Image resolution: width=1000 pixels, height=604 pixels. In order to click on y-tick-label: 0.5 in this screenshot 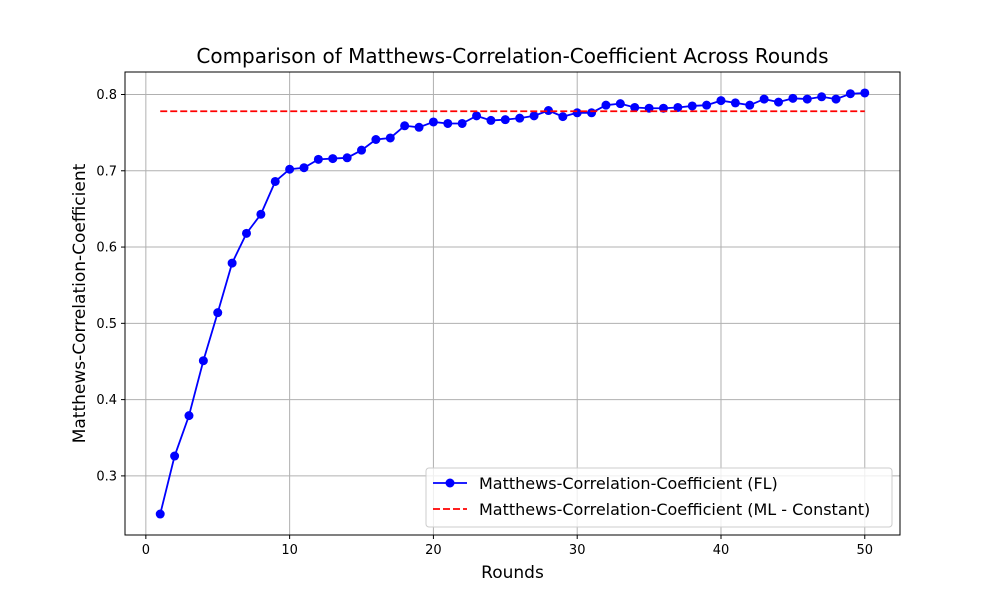, I will do `click(106, 324)`.